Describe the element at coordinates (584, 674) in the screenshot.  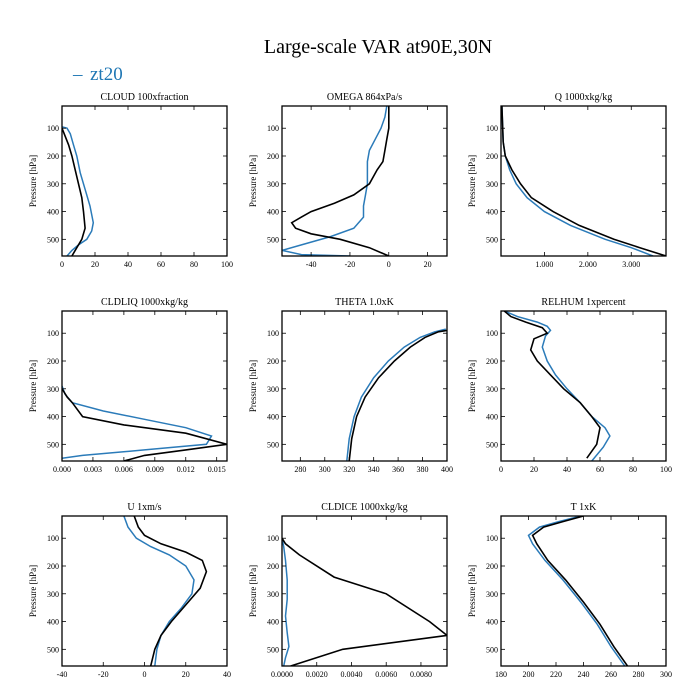
I see `x-tick-label: 240` at that location.